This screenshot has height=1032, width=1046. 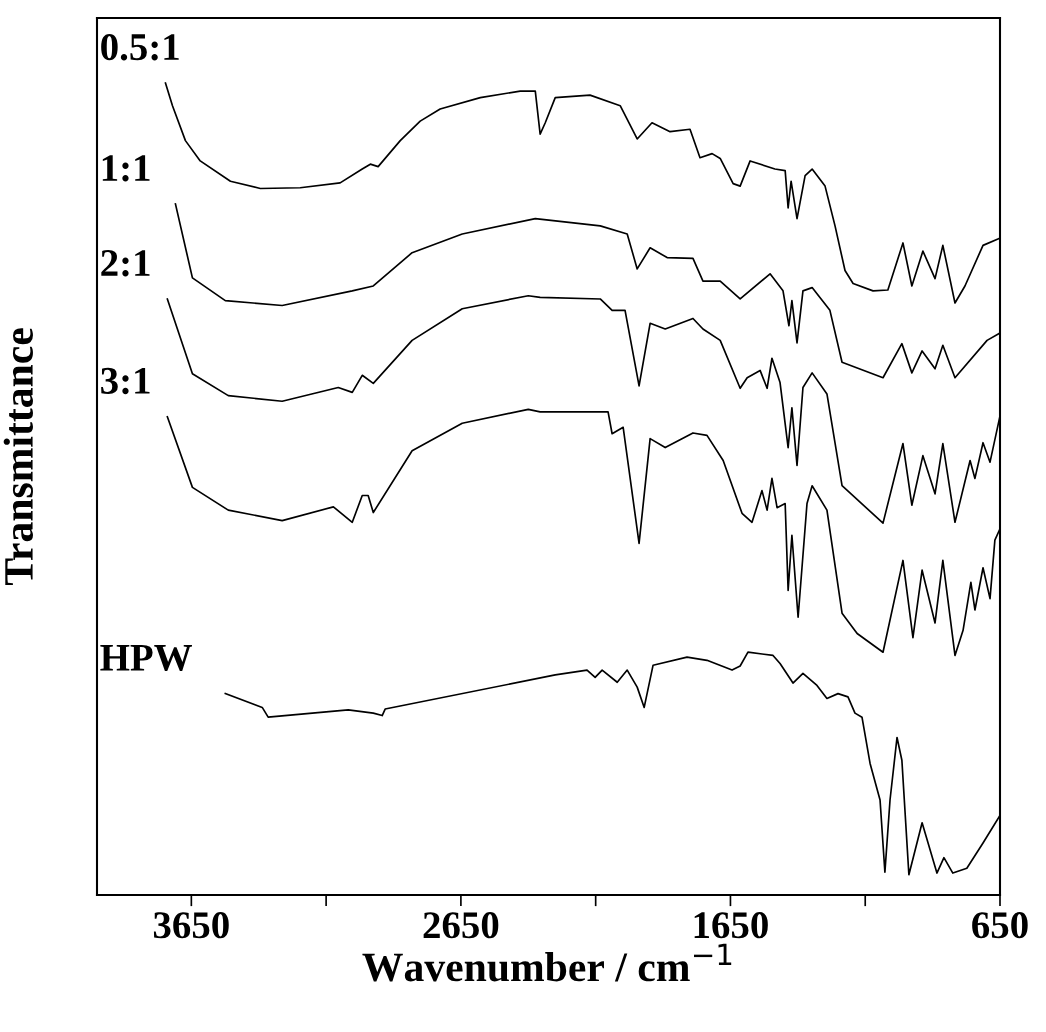 I want to click on series-label: 1:1, so click(x=126, y=168).